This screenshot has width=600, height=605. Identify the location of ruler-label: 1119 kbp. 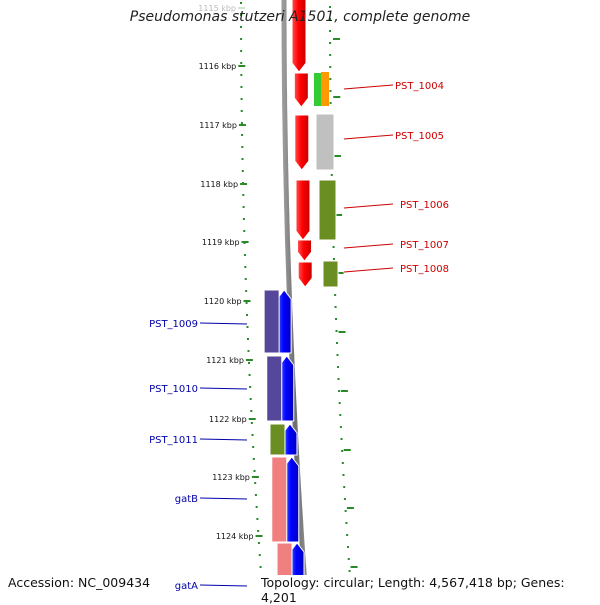
(221, 242).